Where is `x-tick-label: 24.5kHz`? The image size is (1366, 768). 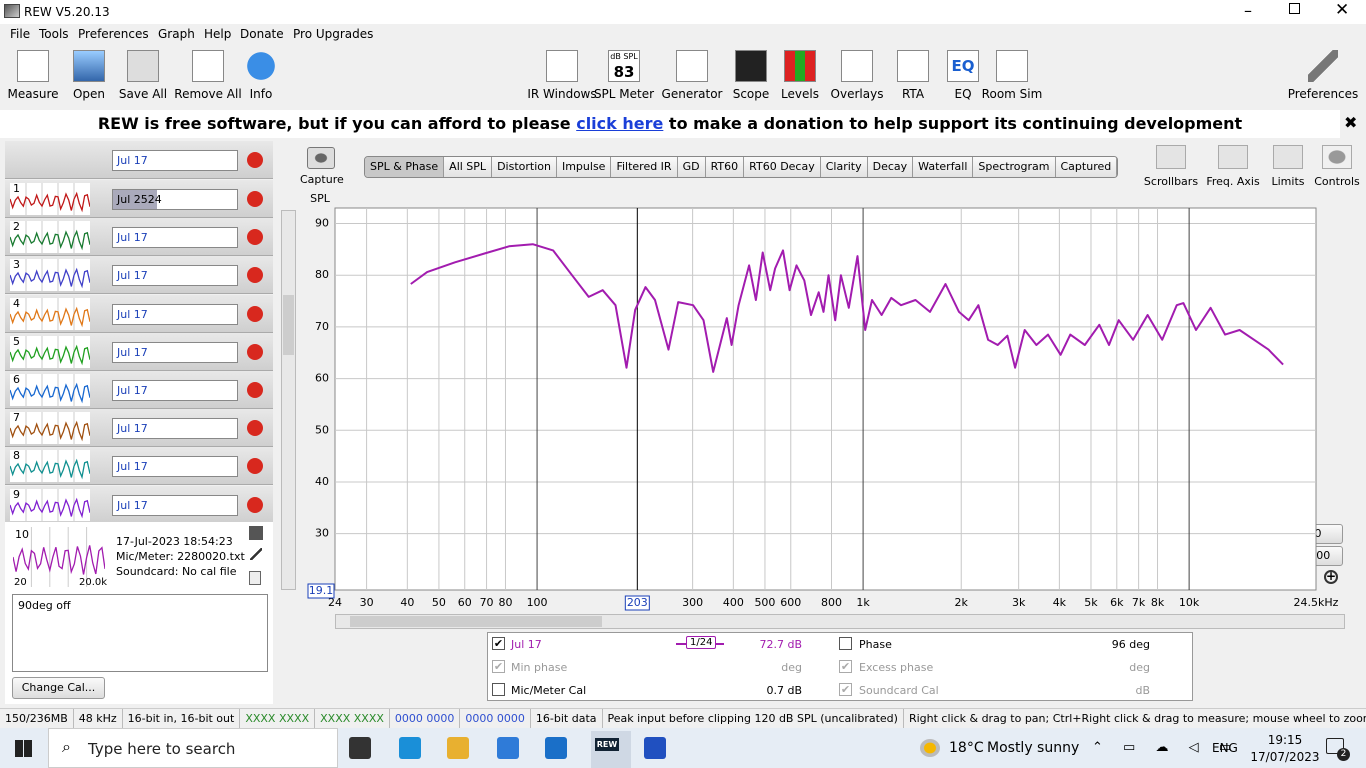
x-tick-label: 24.5kHz is located at coordinates (1316, 602).